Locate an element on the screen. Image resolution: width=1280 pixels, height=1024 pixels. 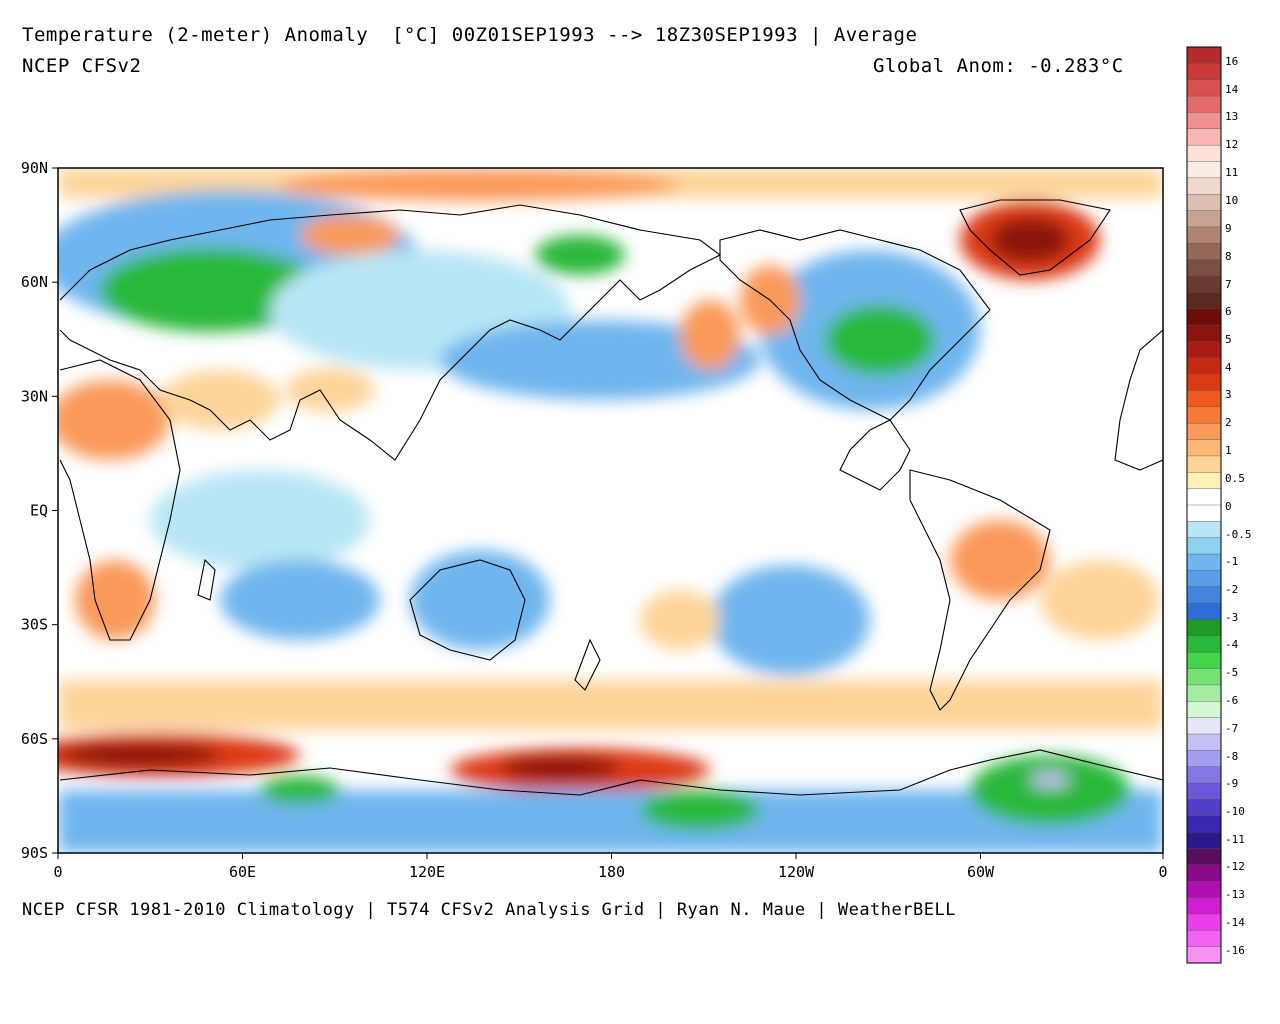
colorbar-label: 0 is located at coordinates (1228, 506).